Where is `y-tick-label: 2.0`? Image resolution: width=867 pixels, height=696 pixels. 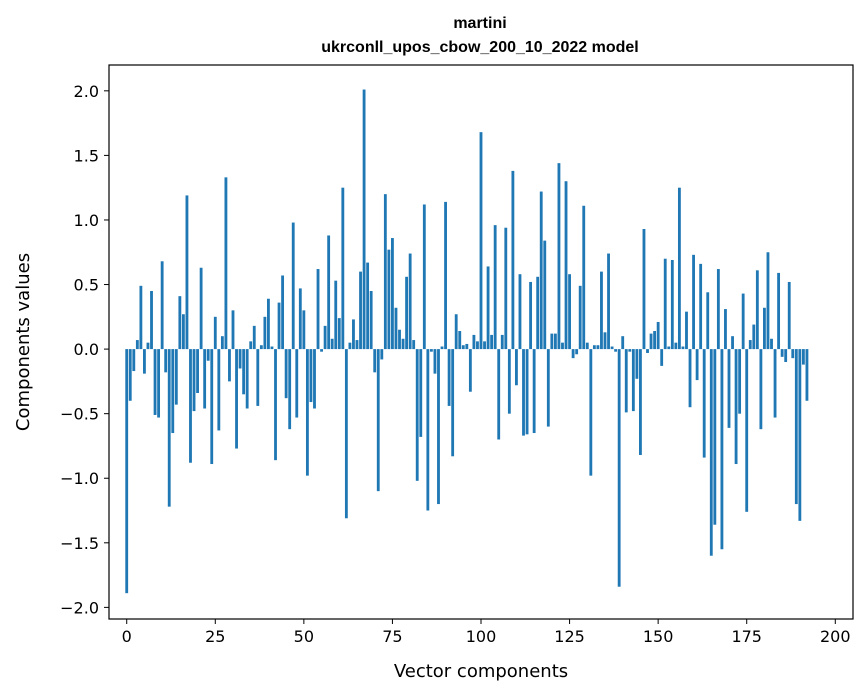 y-tick-label: 2.0 is located at coordinates (86, 91).